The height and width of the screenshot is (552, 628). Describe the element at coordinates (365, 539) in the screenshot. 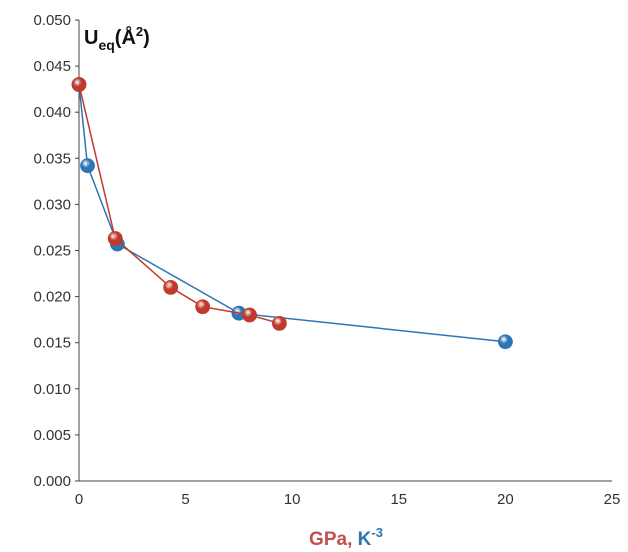

I see `x-axis-title-k: K` at that location.